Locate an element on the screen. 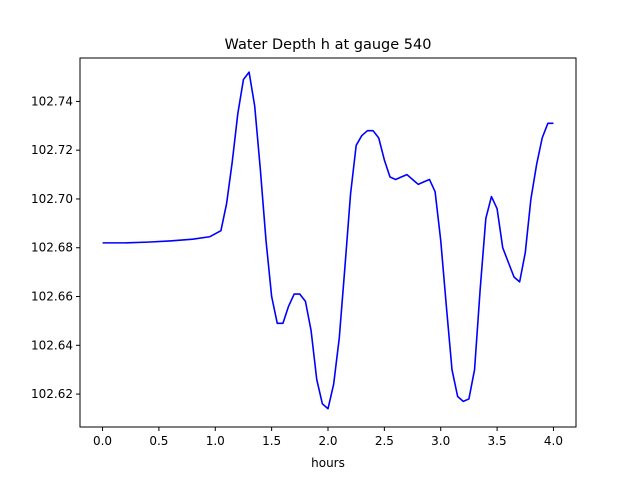  chart-title: Water Depth h at gauge 540 is located at coordinates (328, 45).